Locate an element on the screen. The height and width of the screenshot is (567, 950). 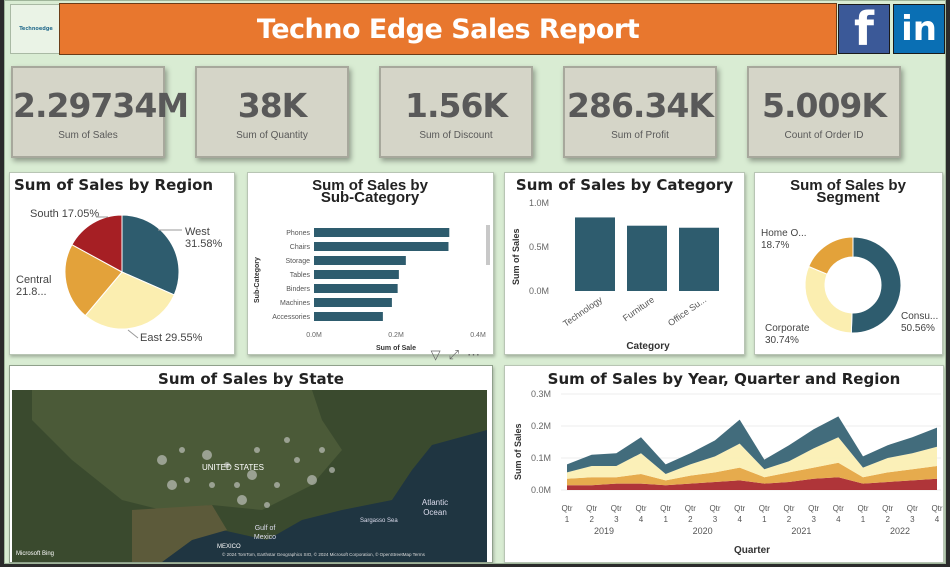
more-options-icon: ⋯ is located at coordinates (473, 354).